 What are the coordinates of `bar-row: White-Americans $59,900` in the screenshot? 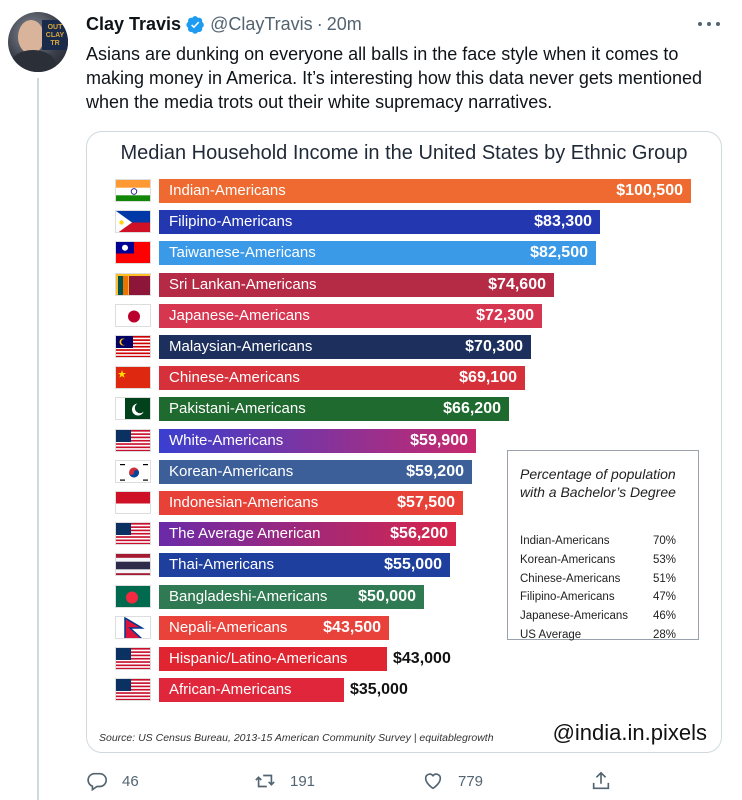 It's located at (404, 440).